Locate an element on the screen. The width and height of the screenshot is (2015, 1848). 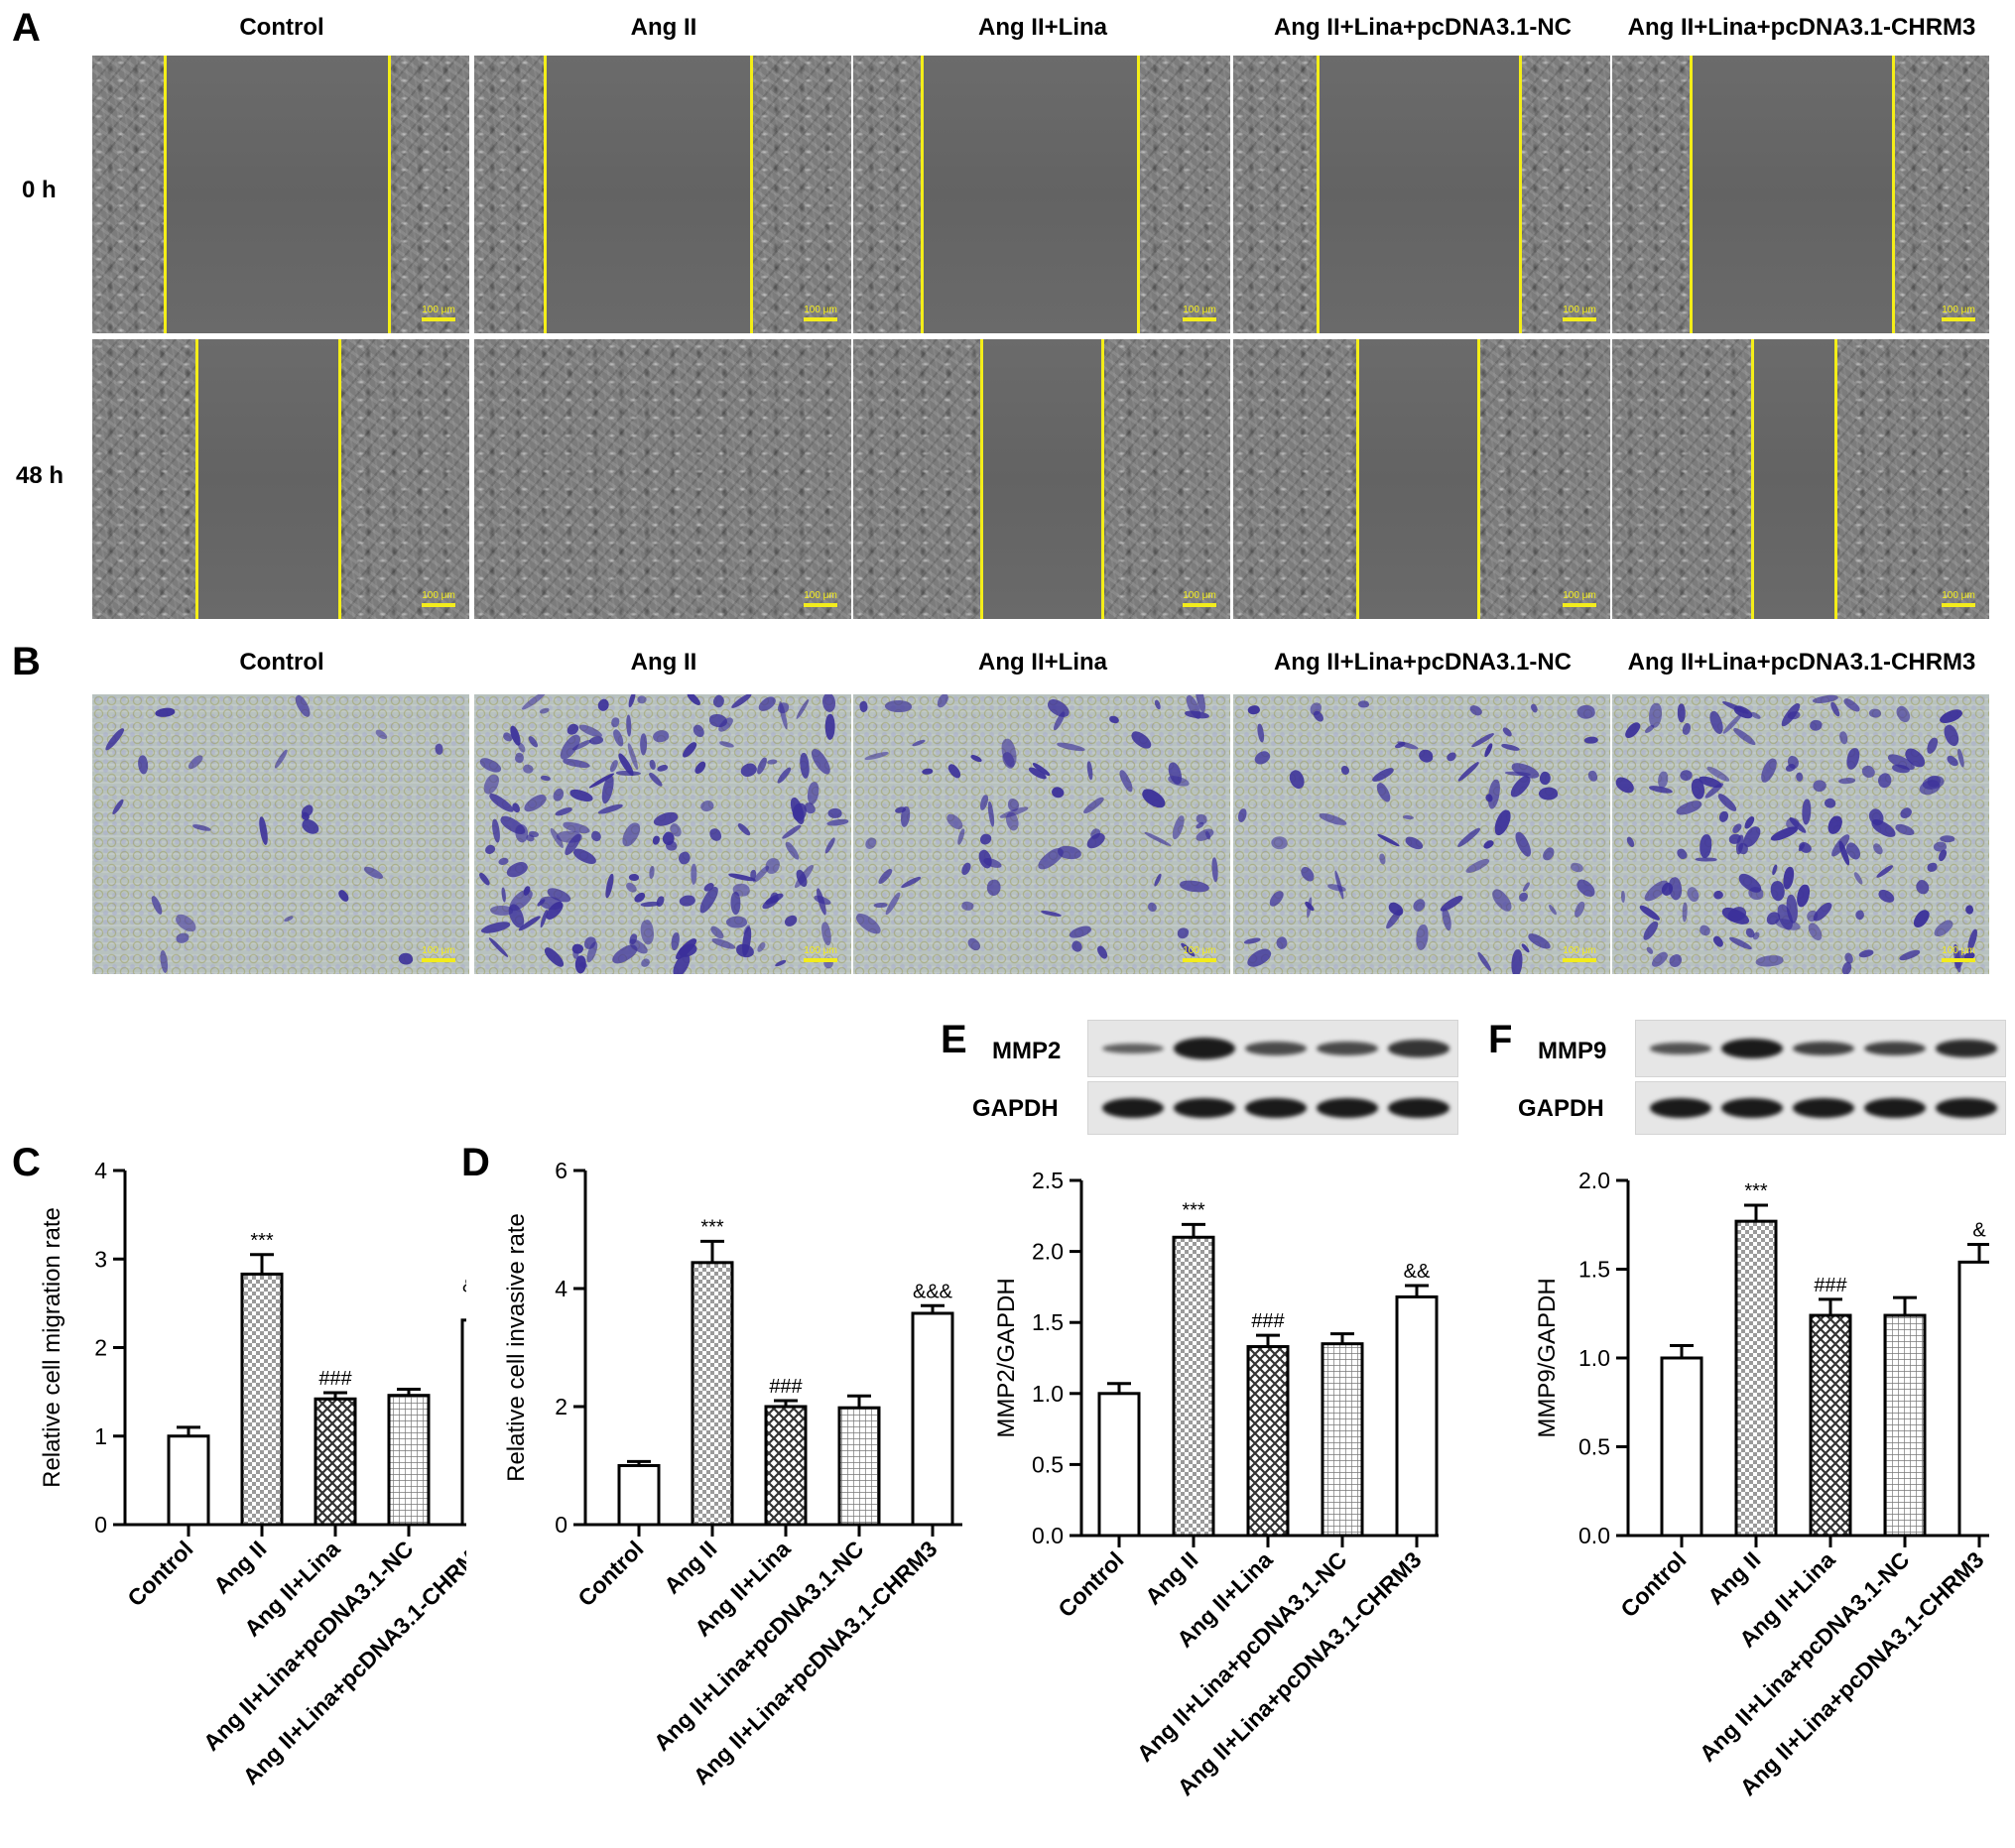
significance-marker: *** is located at coordinates (712, 1227).